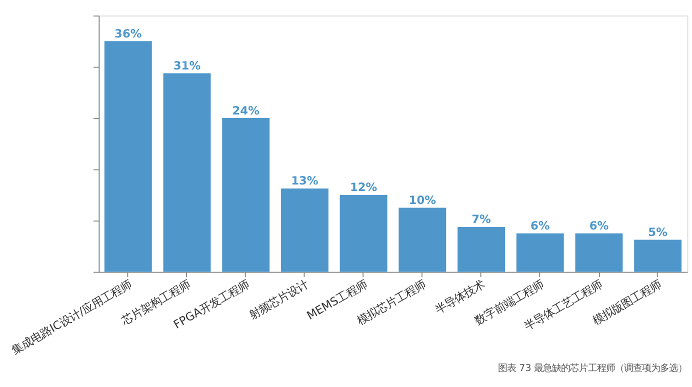 The image size is (692, 387). Describe the element at coordinates (593, 368) in the screenshot. I see `text: 图表 73 最急缺的芯片工程师（调查项为多选）` at that location.